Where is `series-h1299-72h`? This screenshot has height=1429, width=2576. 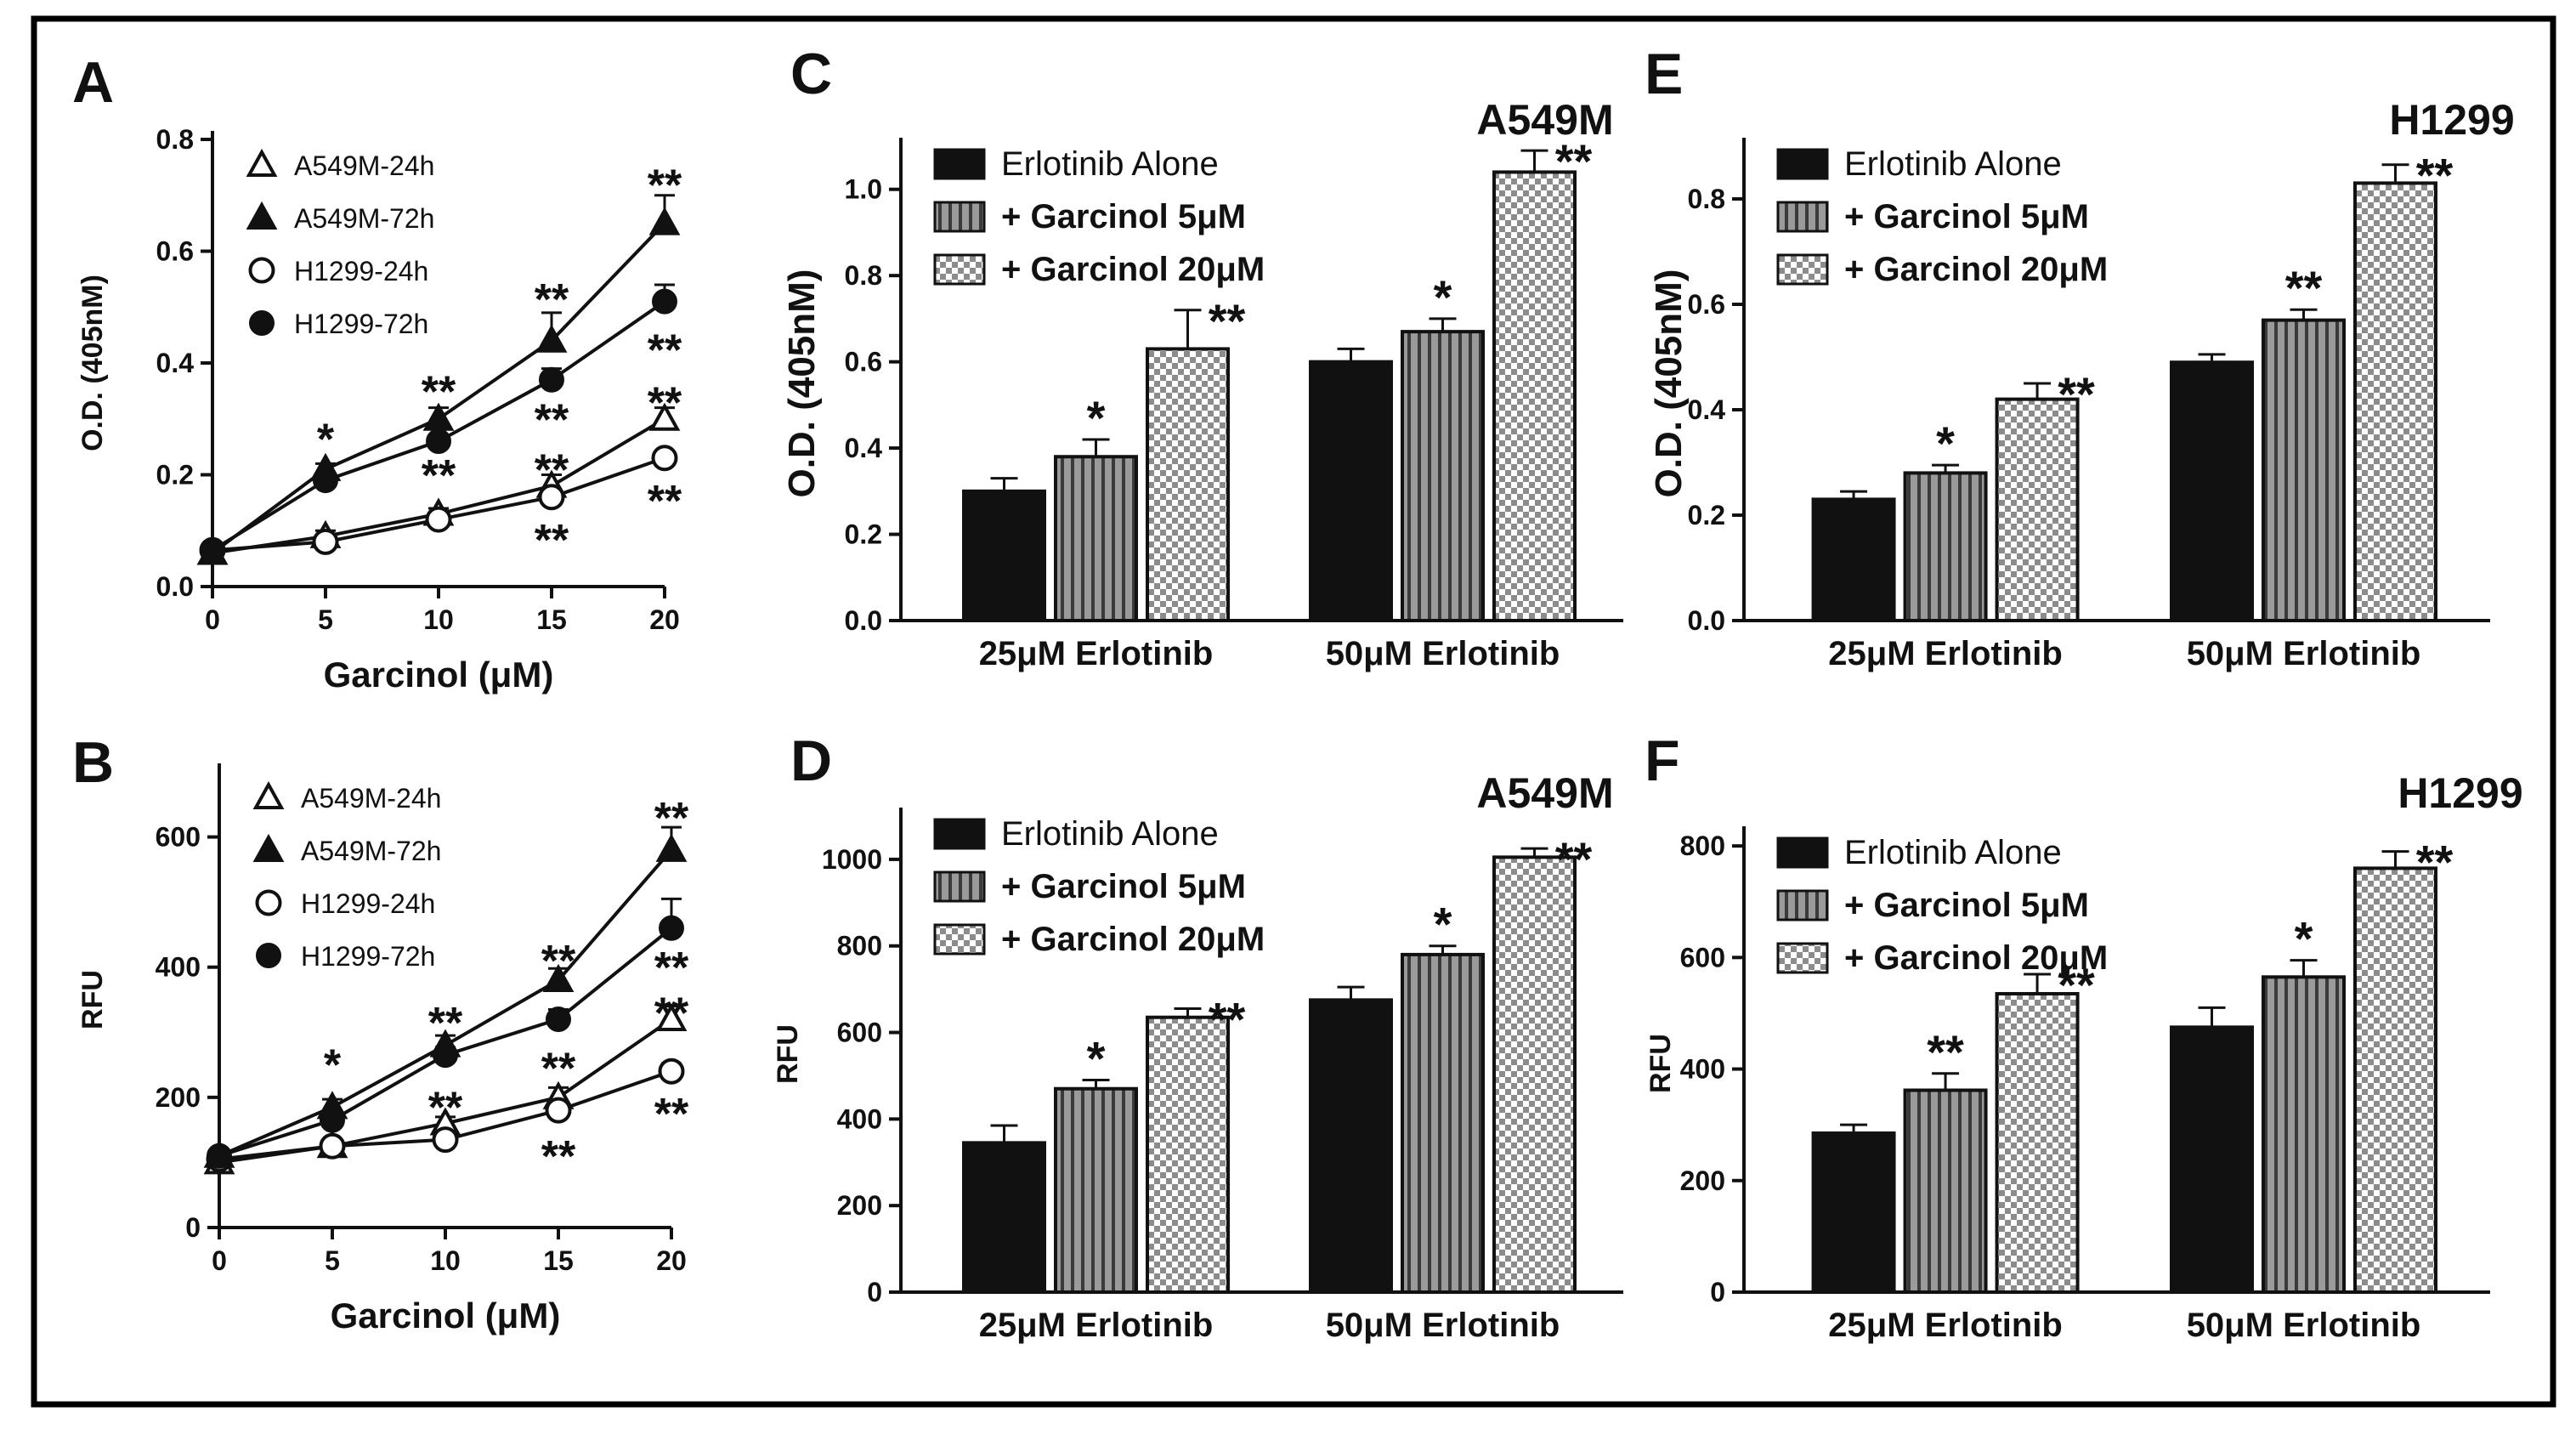 series-h1299-72h is located at coordinates (438, 423).